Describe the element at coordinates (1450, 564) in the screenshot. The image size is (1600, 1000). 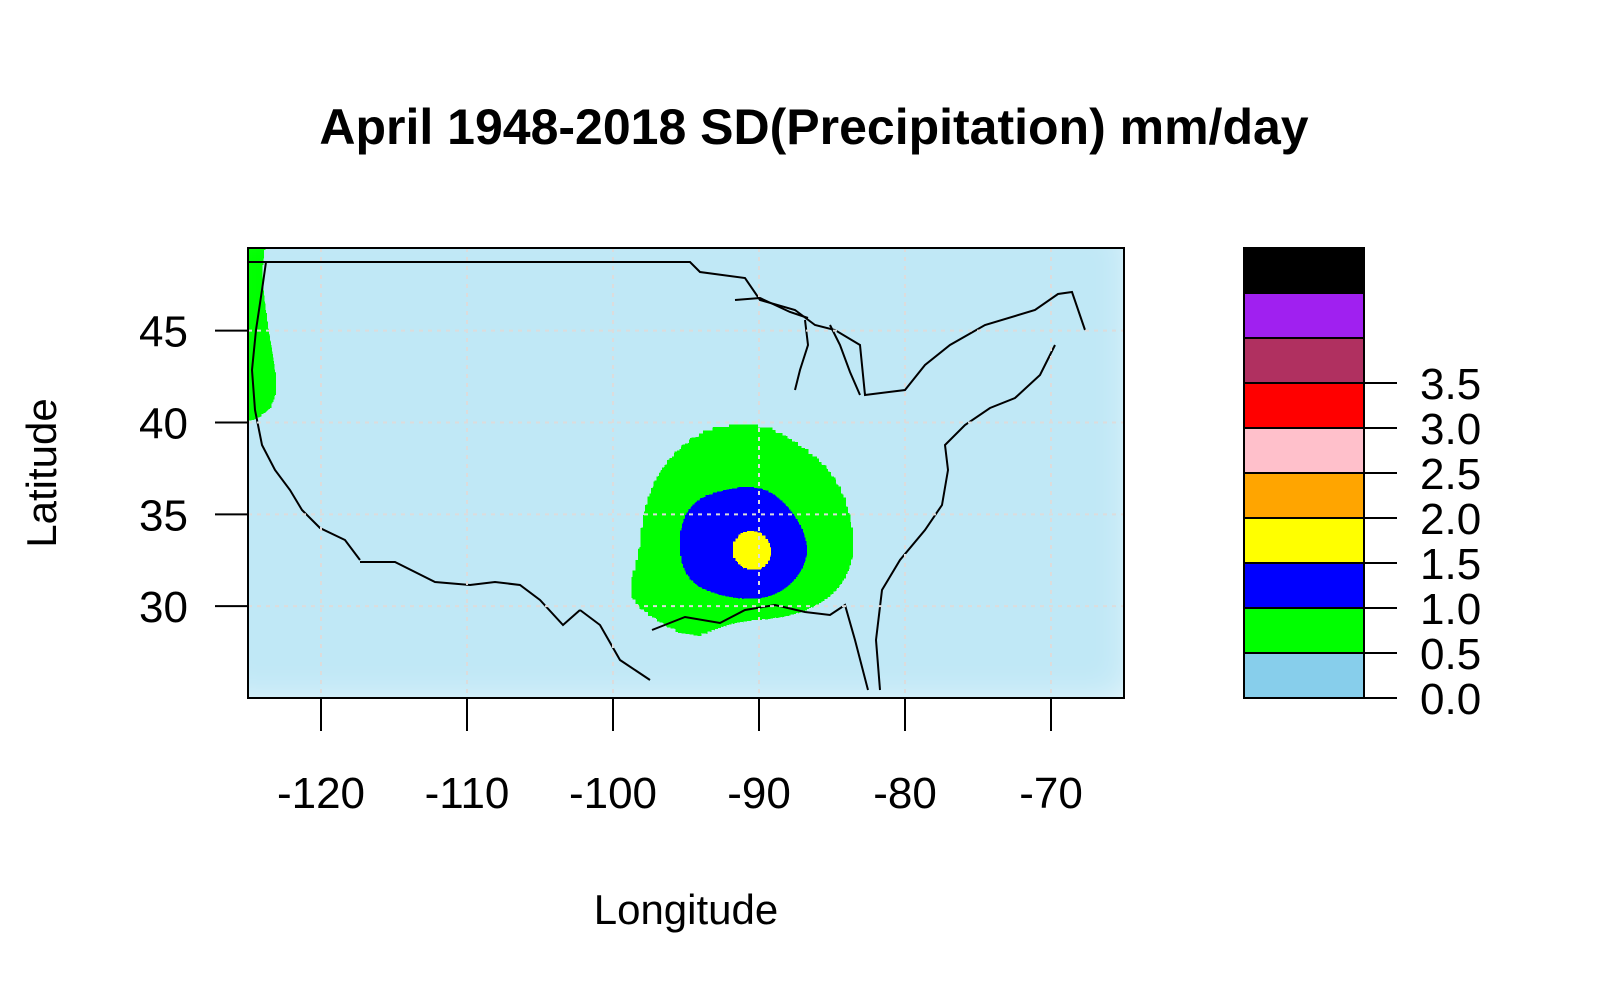
I see `legend-tick-label: 1.5` at that location.